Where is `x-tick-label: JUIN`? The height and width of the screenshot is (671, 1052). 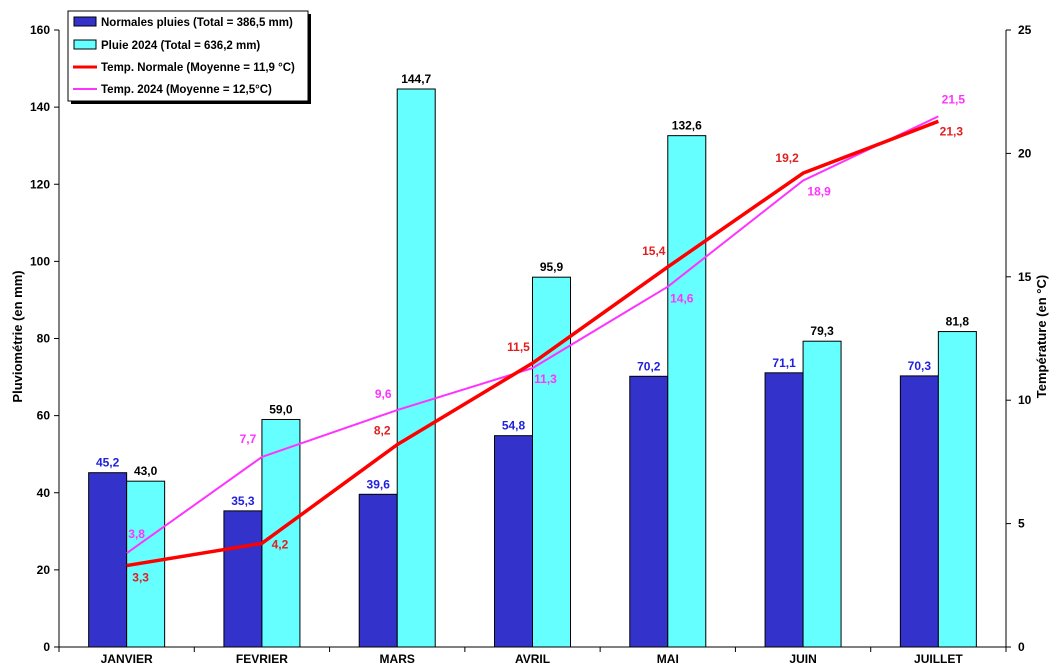
x-tick-label: JUIN is located at coordinates (802, 659).